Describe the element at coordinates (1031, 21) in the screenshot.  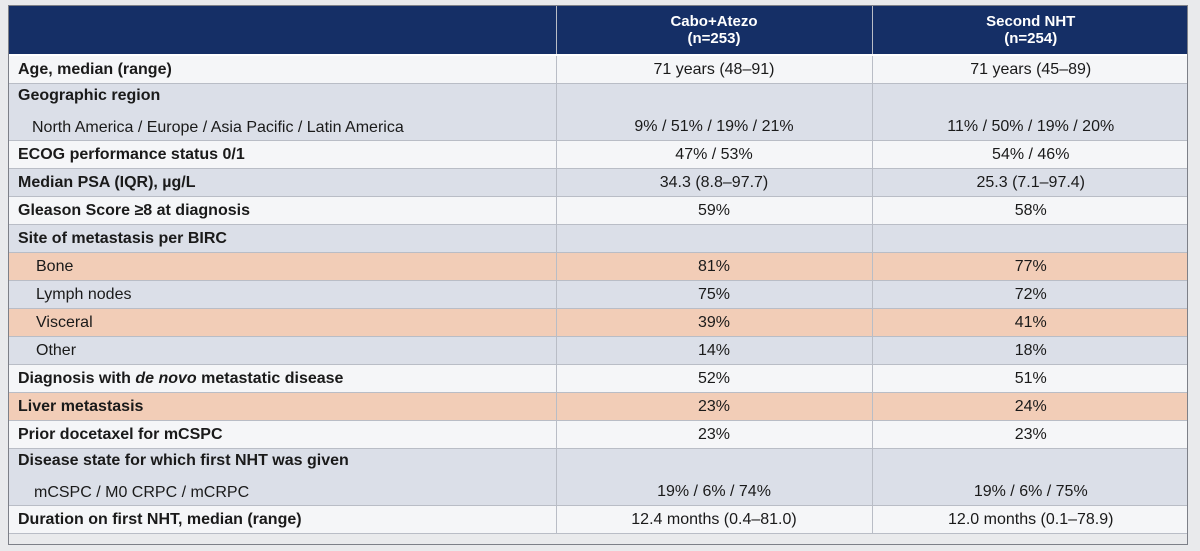
I see `arm2-name: Second NHT` at that location.